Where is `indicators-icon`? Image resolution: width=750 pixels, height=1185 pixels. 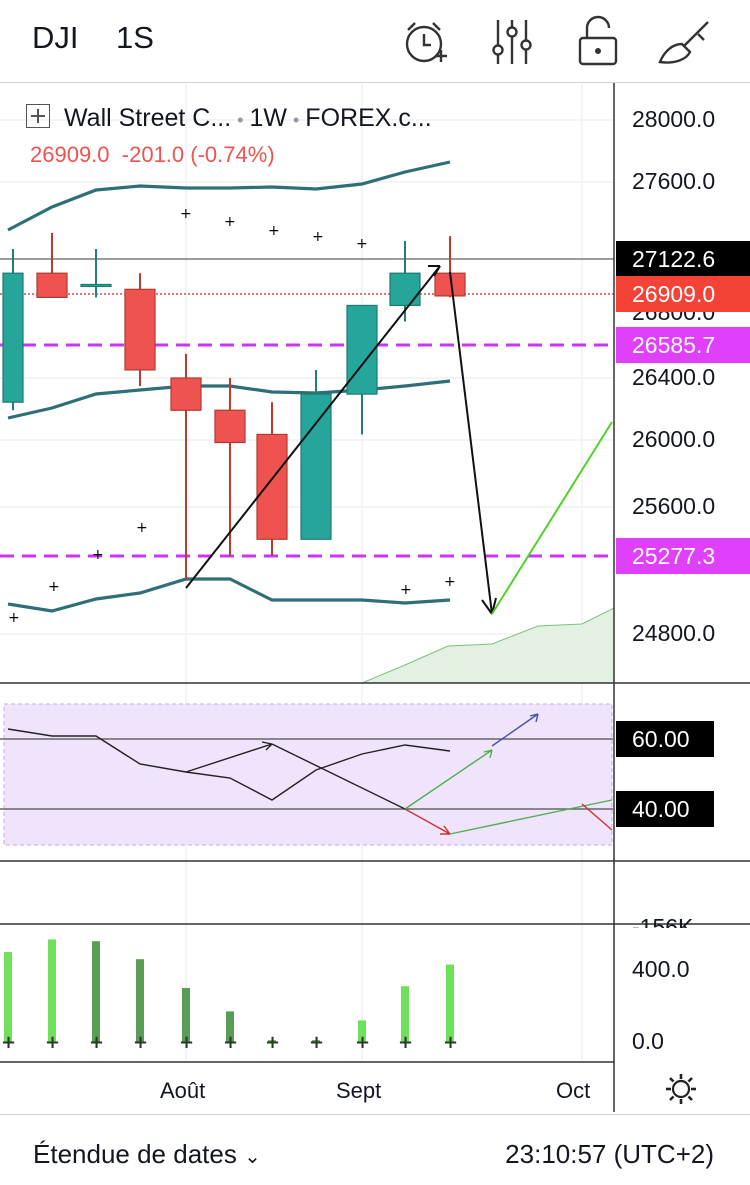
indicators-icon is located at coordinates (512, 42).